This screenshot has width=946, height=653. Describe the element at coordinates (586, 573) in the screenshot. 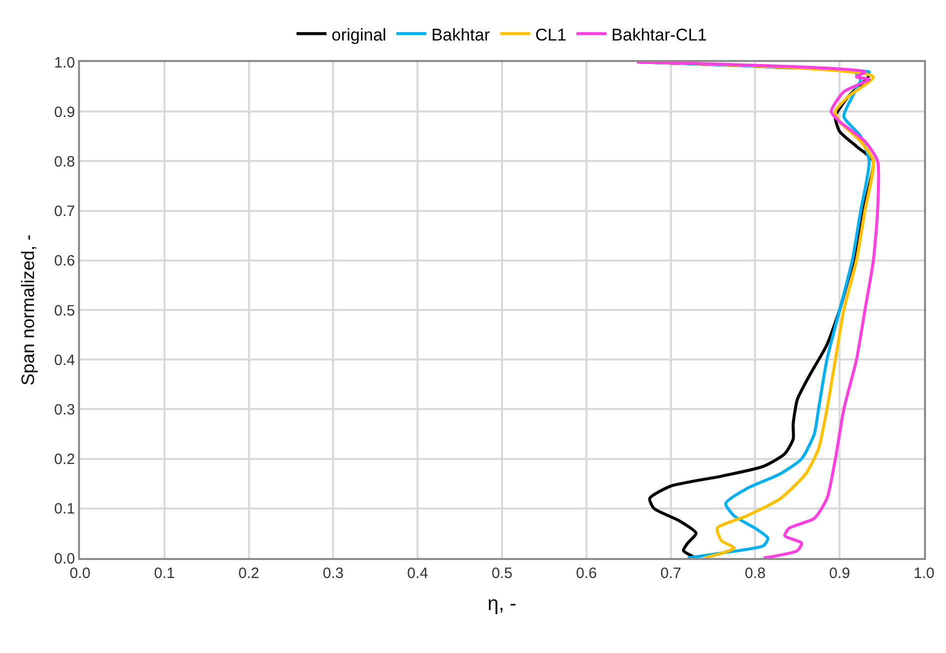

I see `x-tick-label: 0.6` at that location.